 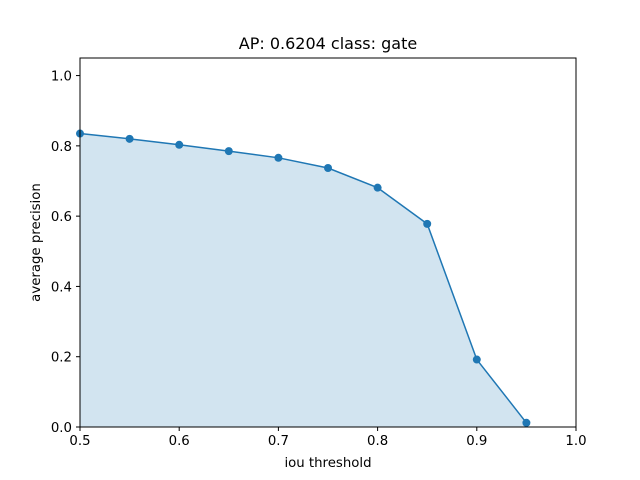 I want to click on y-tick-label: 0.2, so click(x=61, y=358).